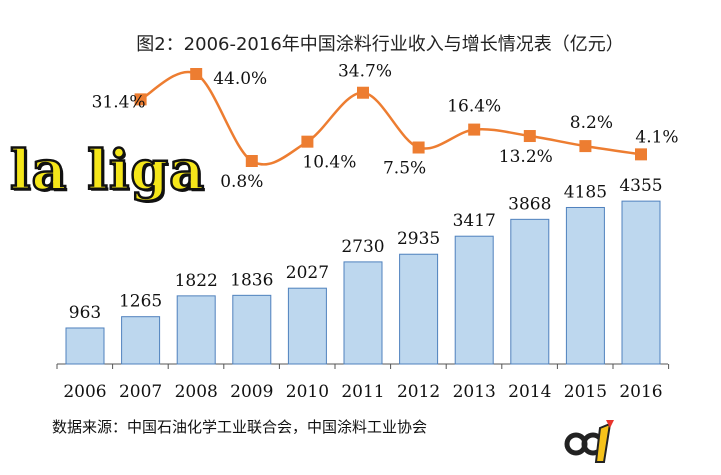 Image resolution: width=721 pixels, height=475 pixels. What do you see at coordinates (404, 169) in the screenshot?
I see `growth-label: 7.5%` at bounding box center [404, 169].